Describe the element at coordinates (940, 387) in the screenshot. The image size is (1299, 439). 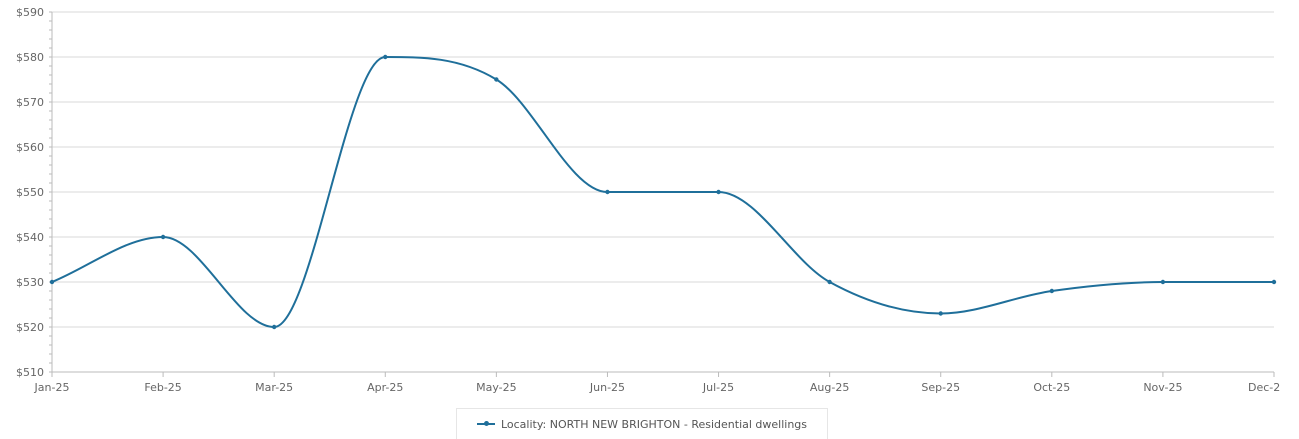
I see `x-tick-label: Sep-25` at that location.